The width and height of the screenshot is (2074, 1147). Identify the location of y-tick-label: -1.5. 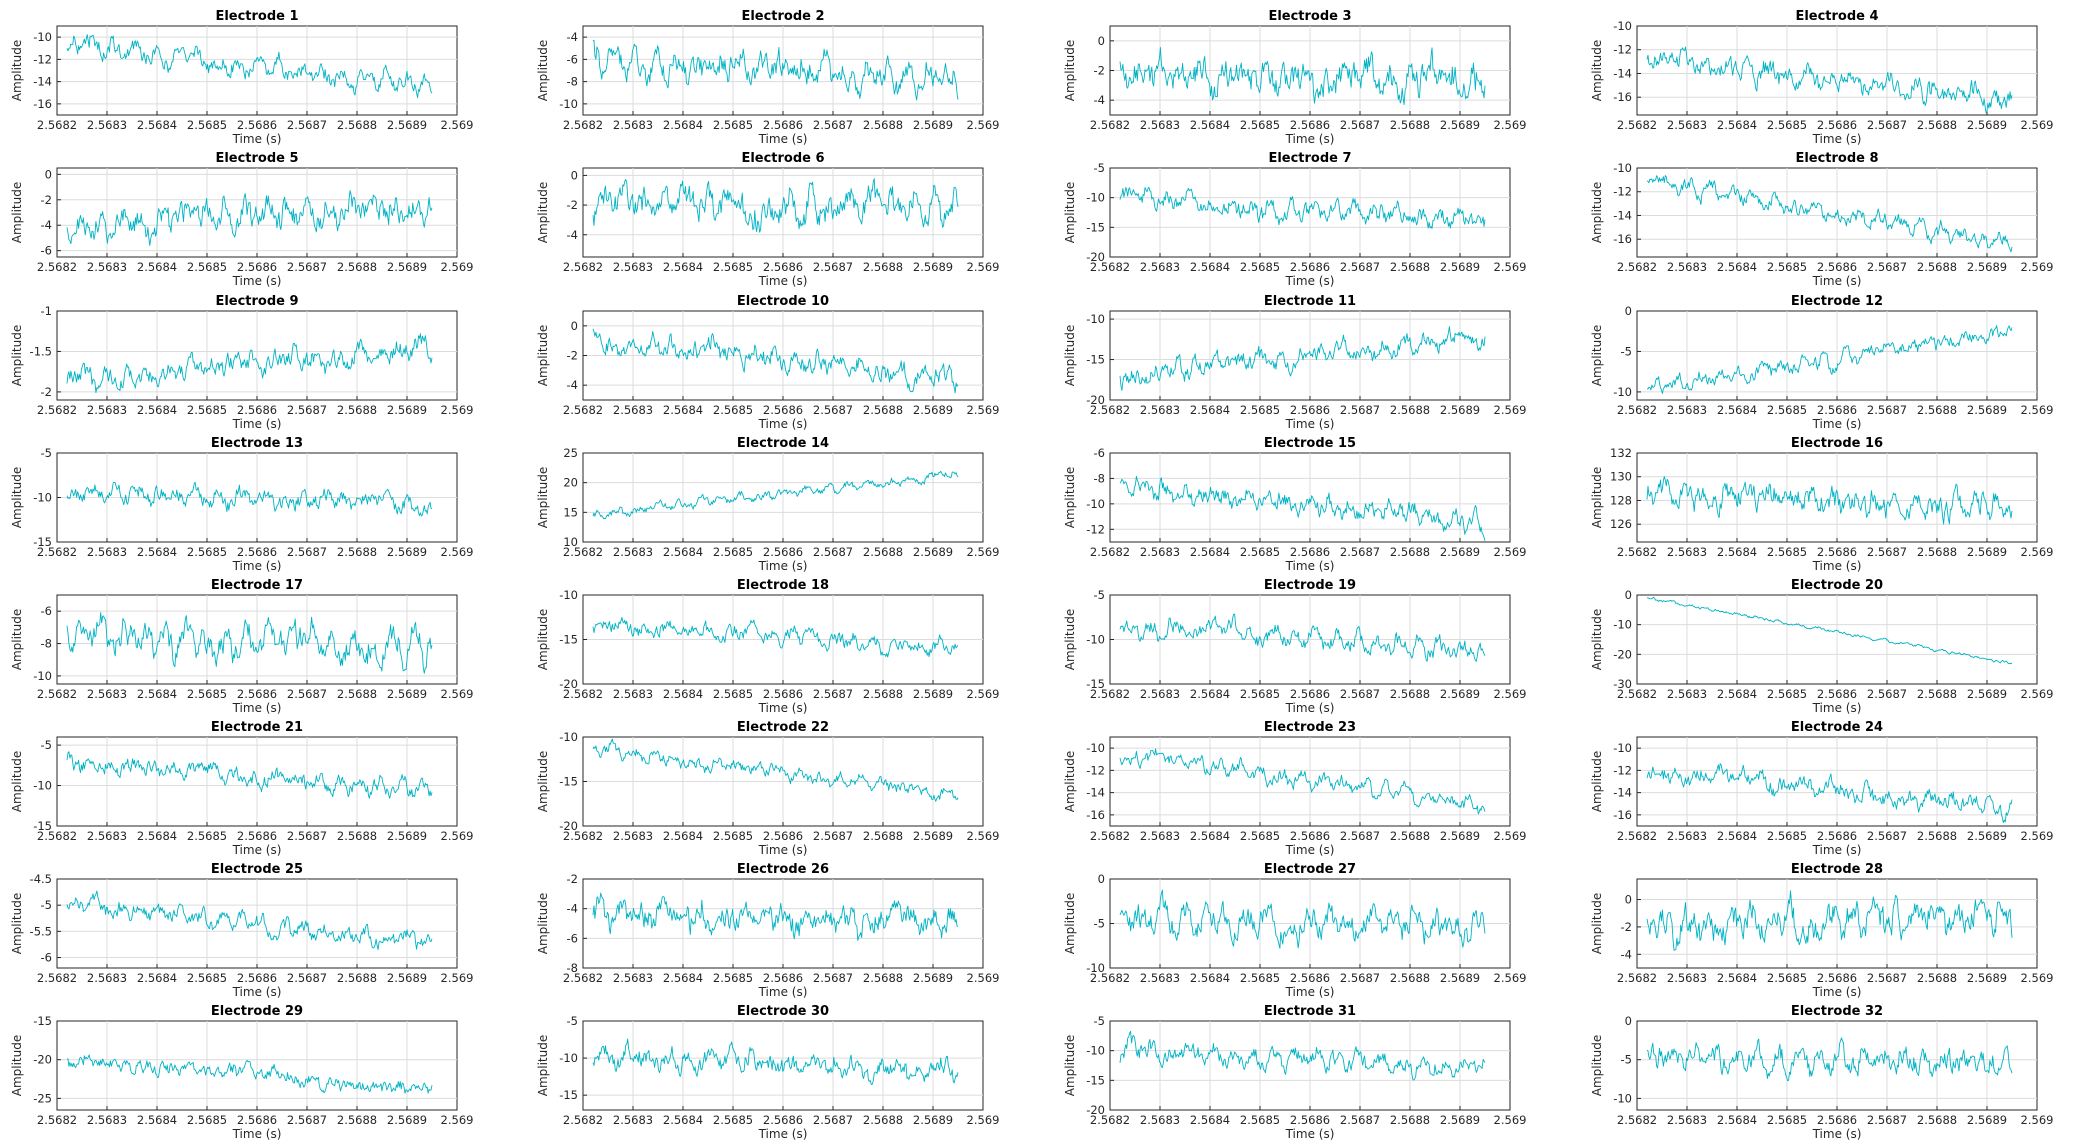
(41, 351).